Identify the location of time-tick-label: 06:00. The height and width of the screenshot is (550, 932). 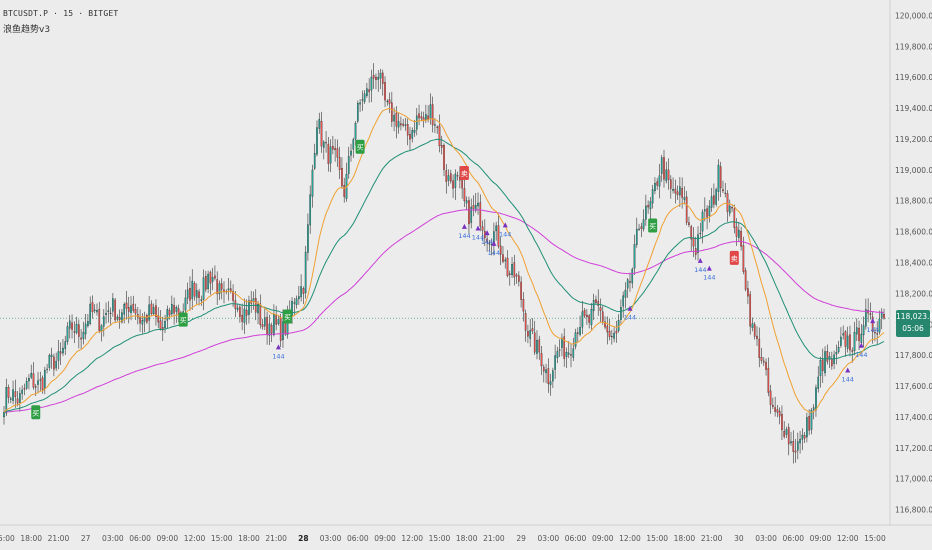
(140, 538).